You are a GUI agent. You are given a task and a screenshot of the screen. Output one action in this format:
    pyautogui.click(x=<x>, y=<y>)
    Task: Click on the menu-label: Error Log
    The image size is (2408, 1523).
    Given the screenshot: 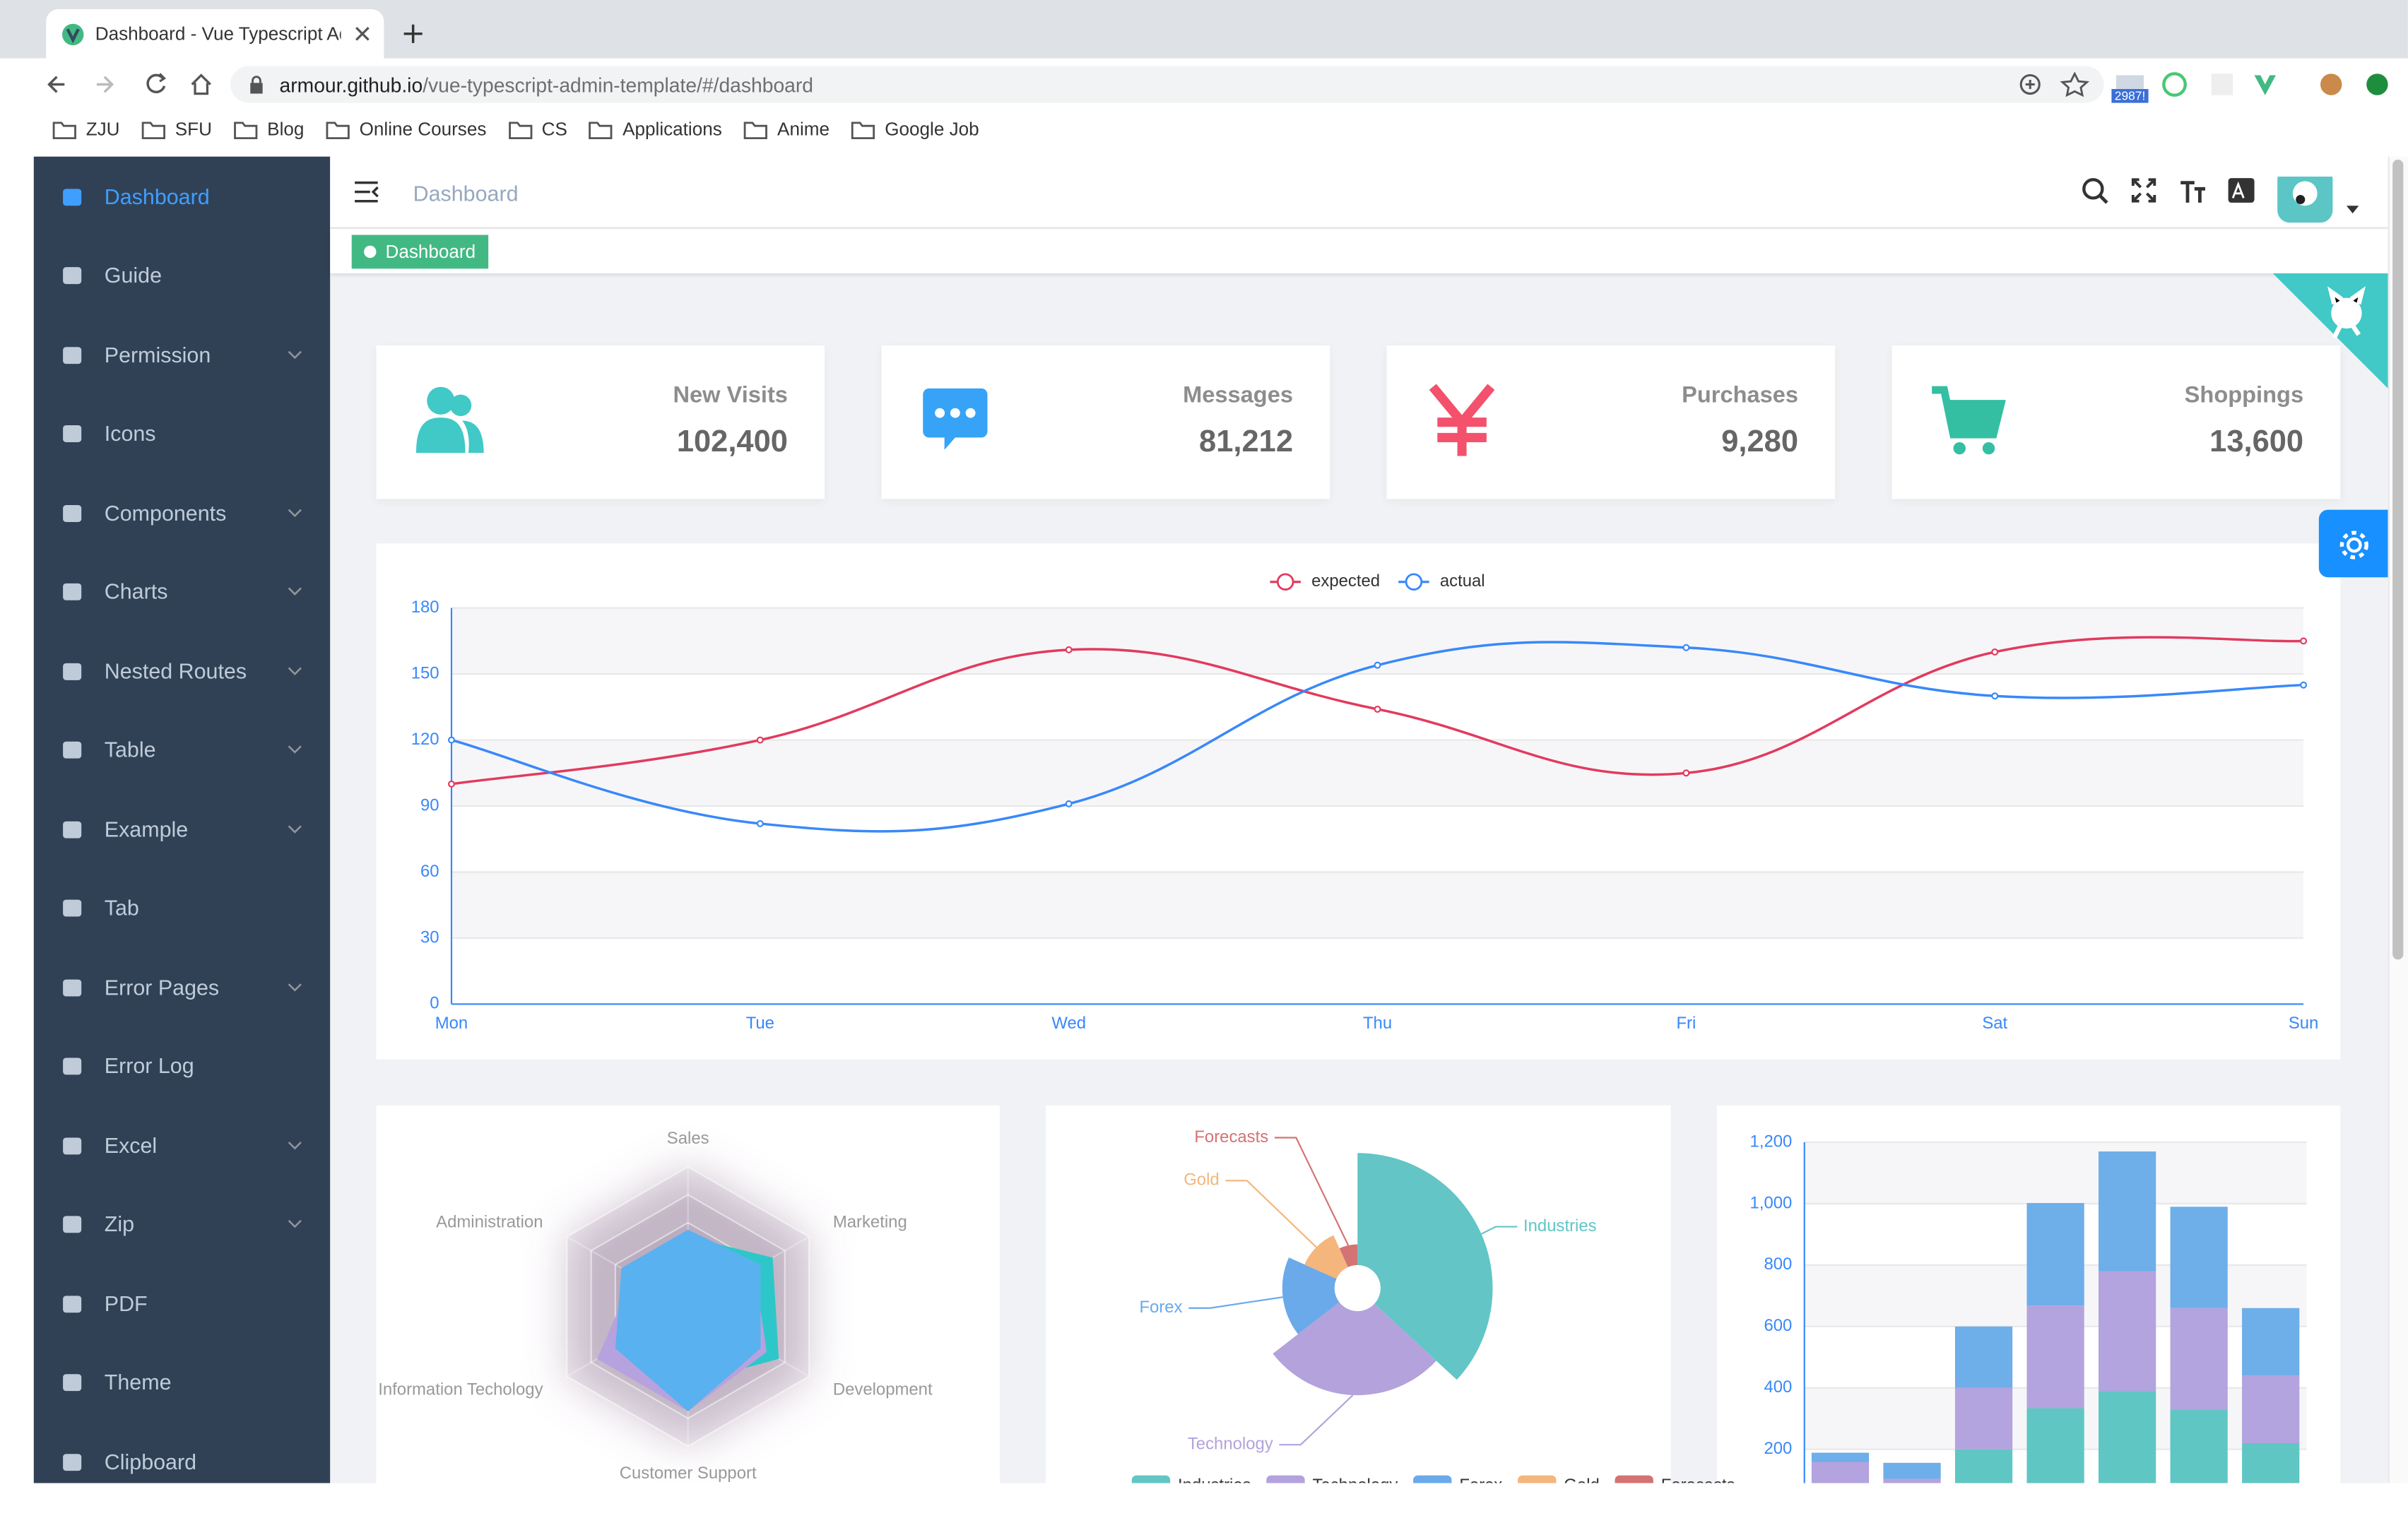 What is the action you would take?
    pyautogui.click(x=149, y=1066)
    